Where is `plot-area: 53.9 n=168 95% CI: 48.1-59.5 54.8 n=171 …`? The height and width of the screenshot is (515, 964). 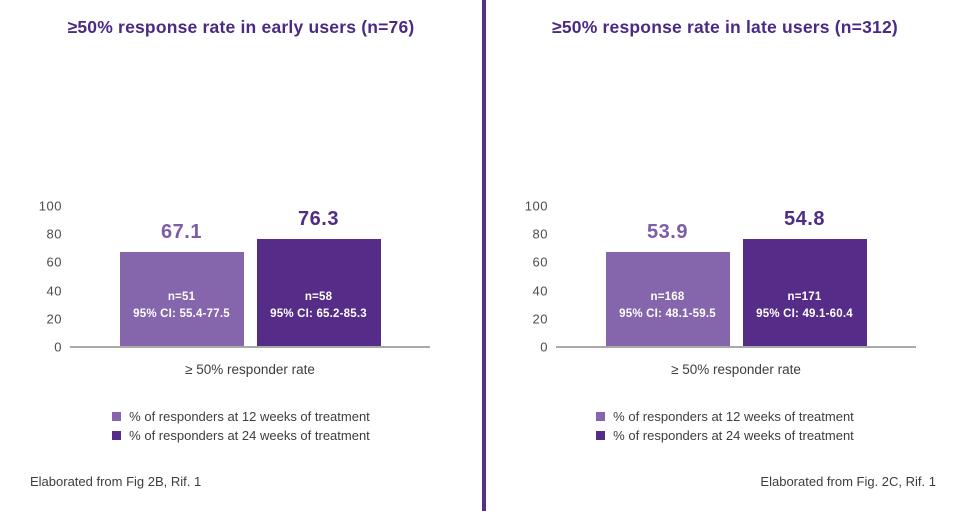 plot-area: 53.9 n=168 95% CI: 48.1-59.5 54.8 n=171 … is located at coordinates (736, 277).